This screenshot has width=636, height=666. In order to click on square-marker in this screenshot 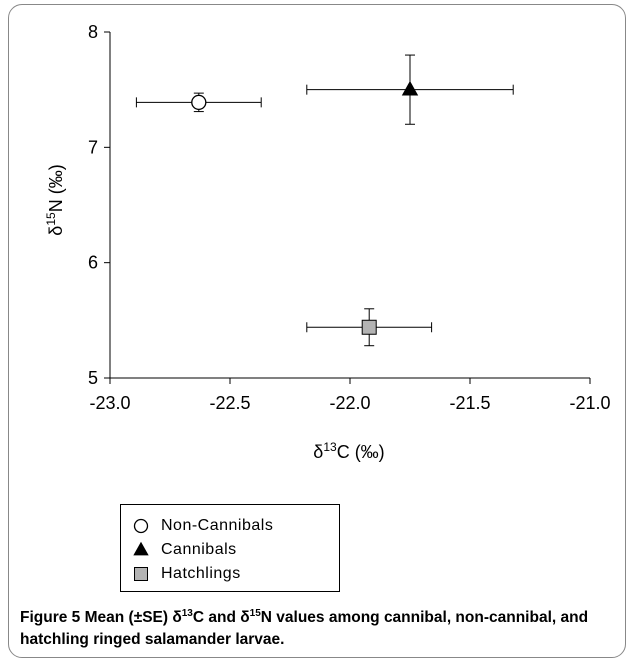, I will do `click(369, 327)`.